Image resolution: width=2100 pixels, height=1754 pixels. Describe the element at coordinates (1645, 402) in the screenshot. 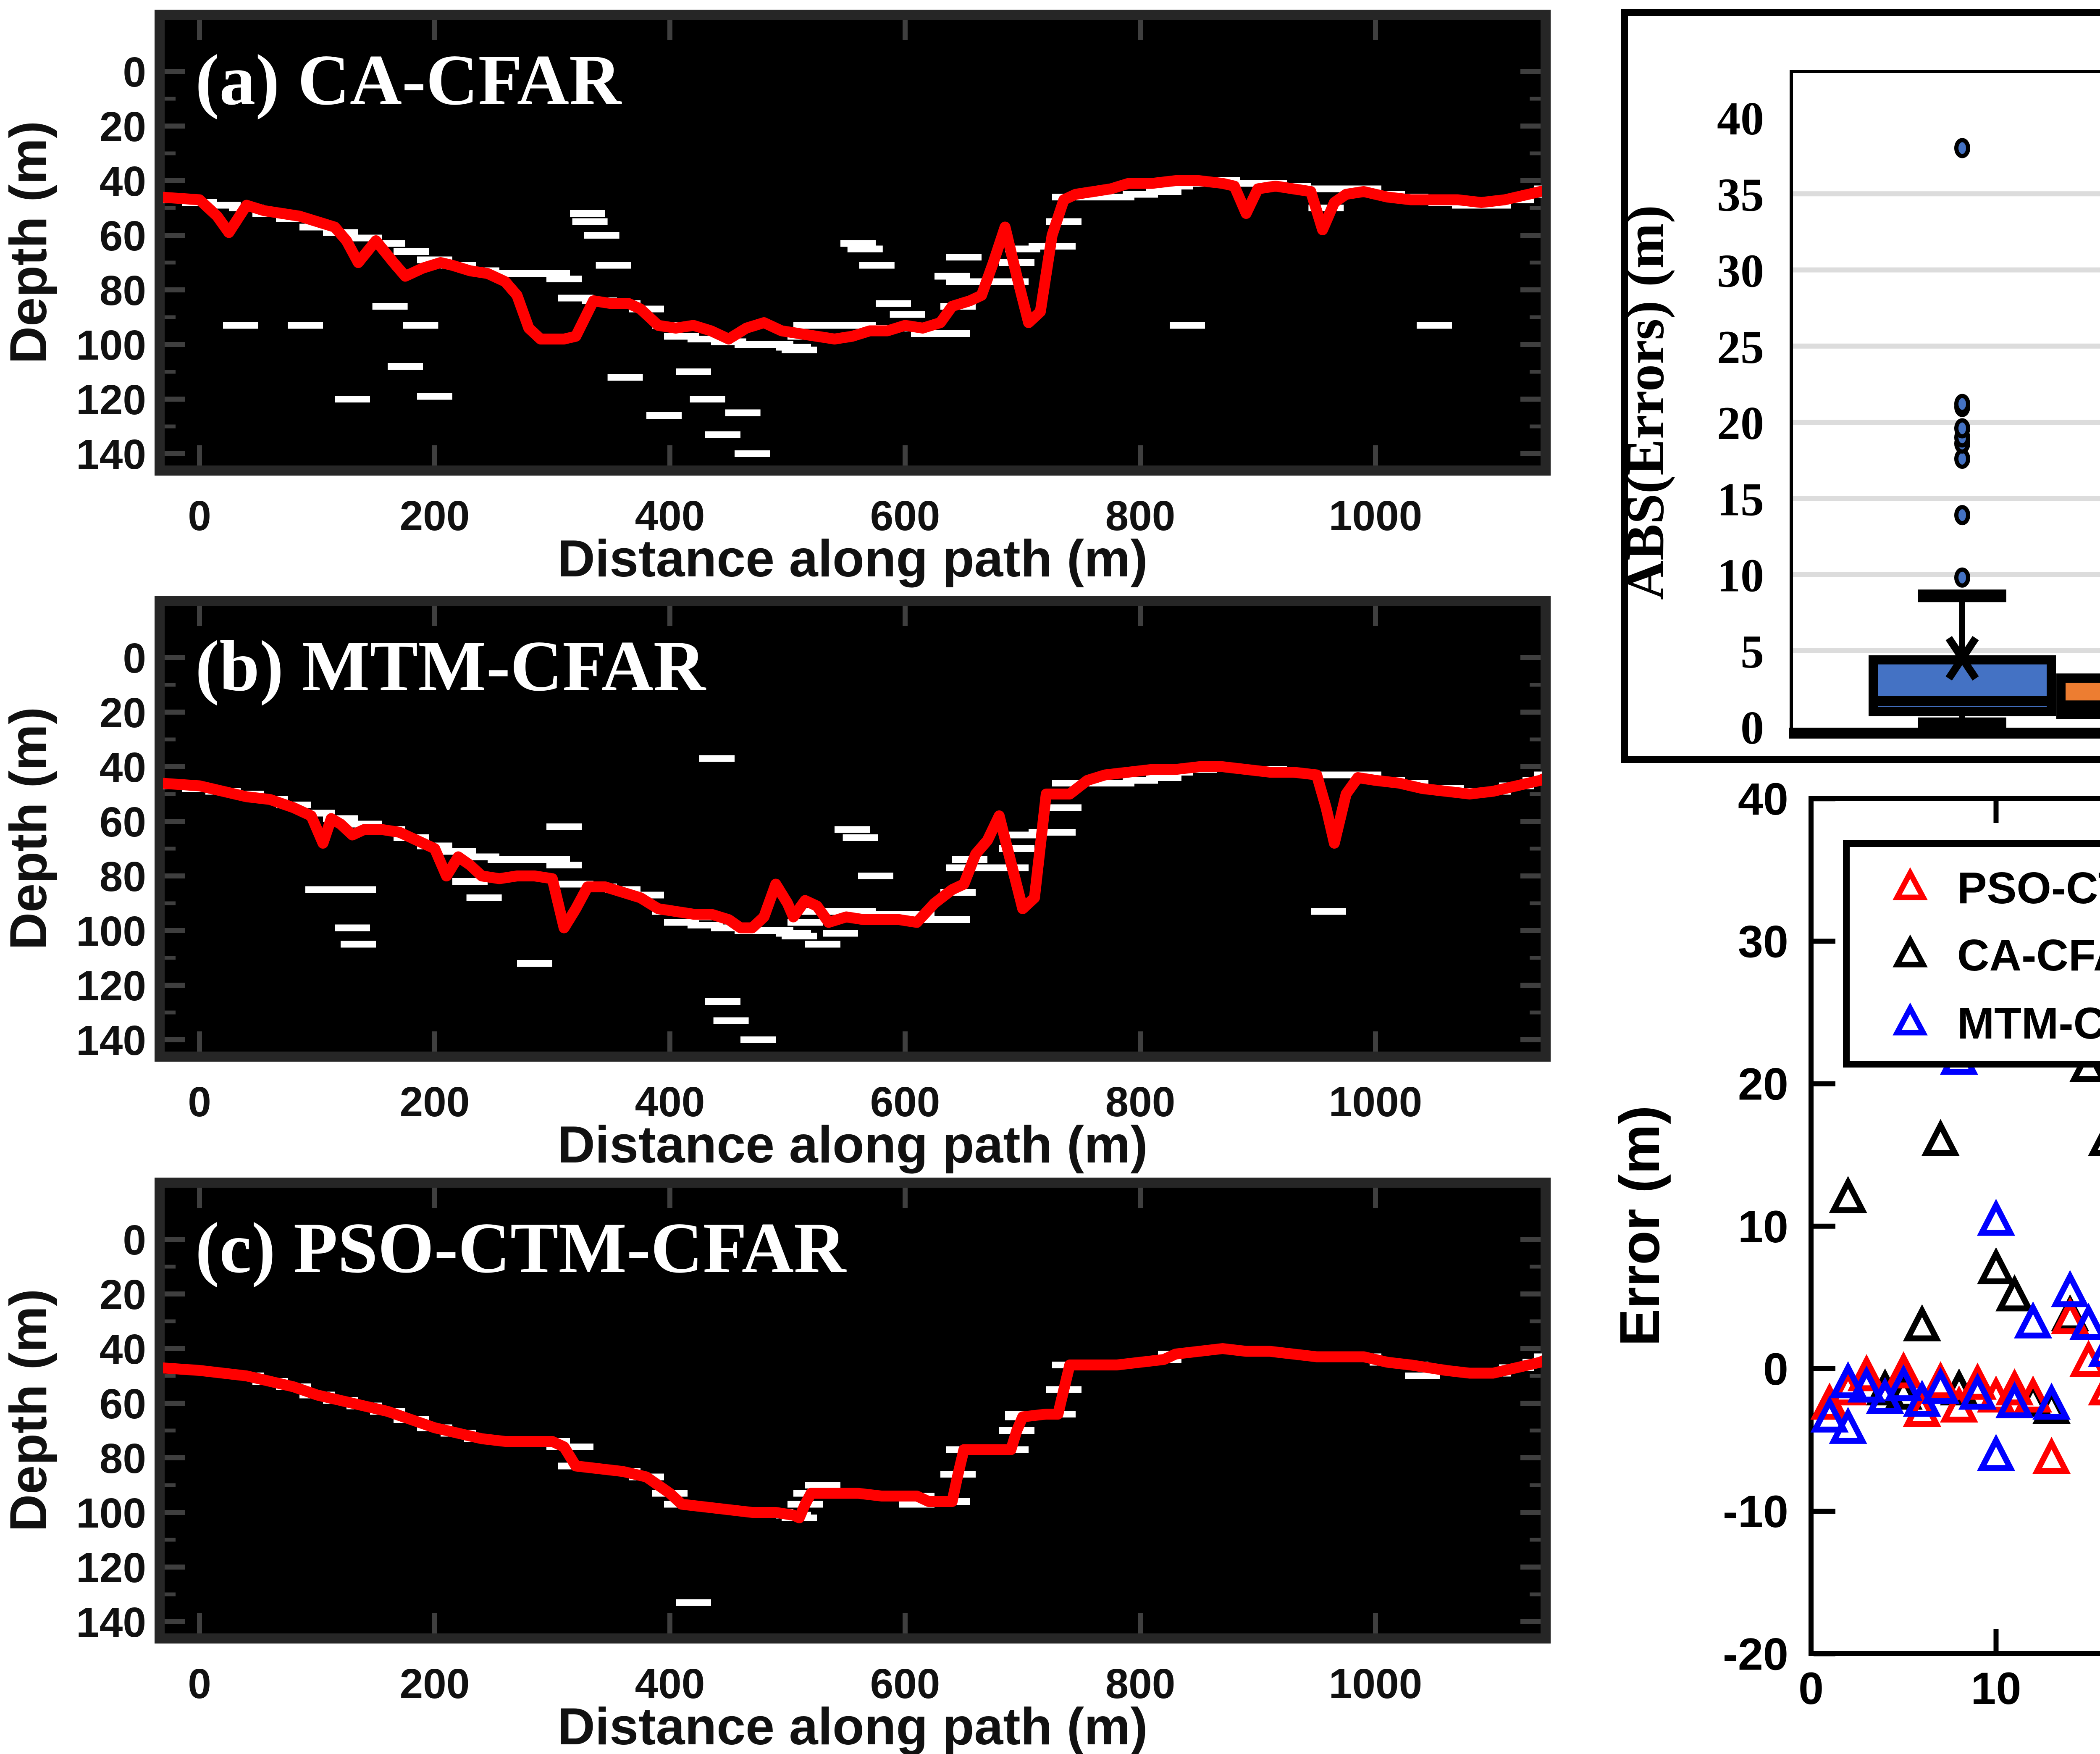

I see `panel-d-ylabel: ABS(Errors) (m)` at that location.